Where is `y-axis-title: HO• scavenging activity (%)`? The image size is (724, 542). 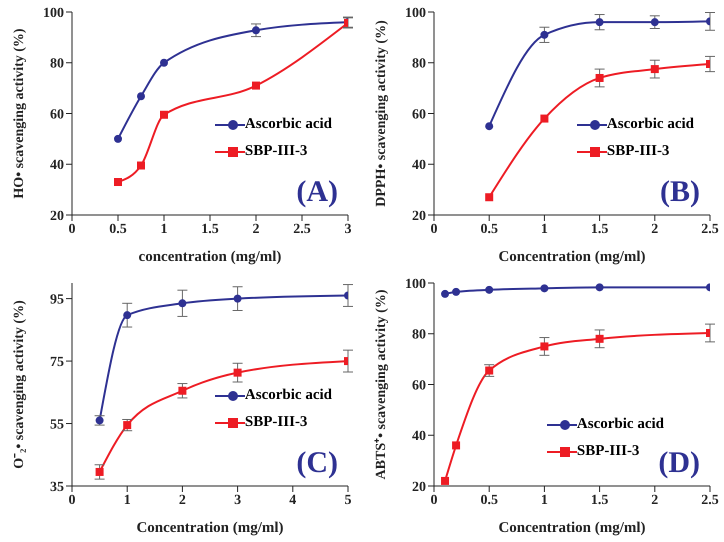
y-axis-title: HO• scavenging activity (%) is located at coordinates (19, 113).